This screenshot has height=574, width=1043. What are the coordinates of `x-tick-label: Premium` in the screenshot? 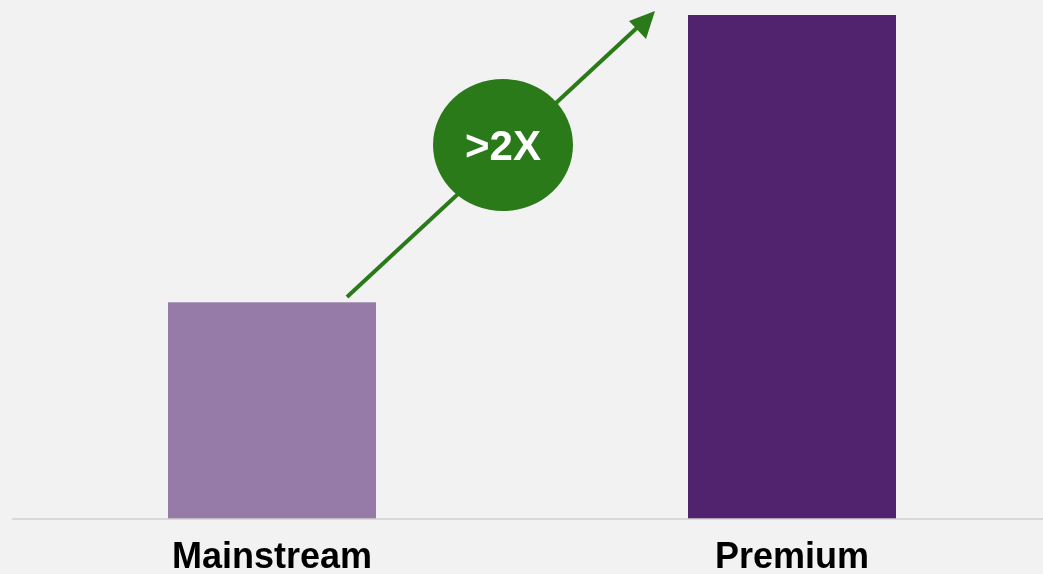 It's located at (792, 554).